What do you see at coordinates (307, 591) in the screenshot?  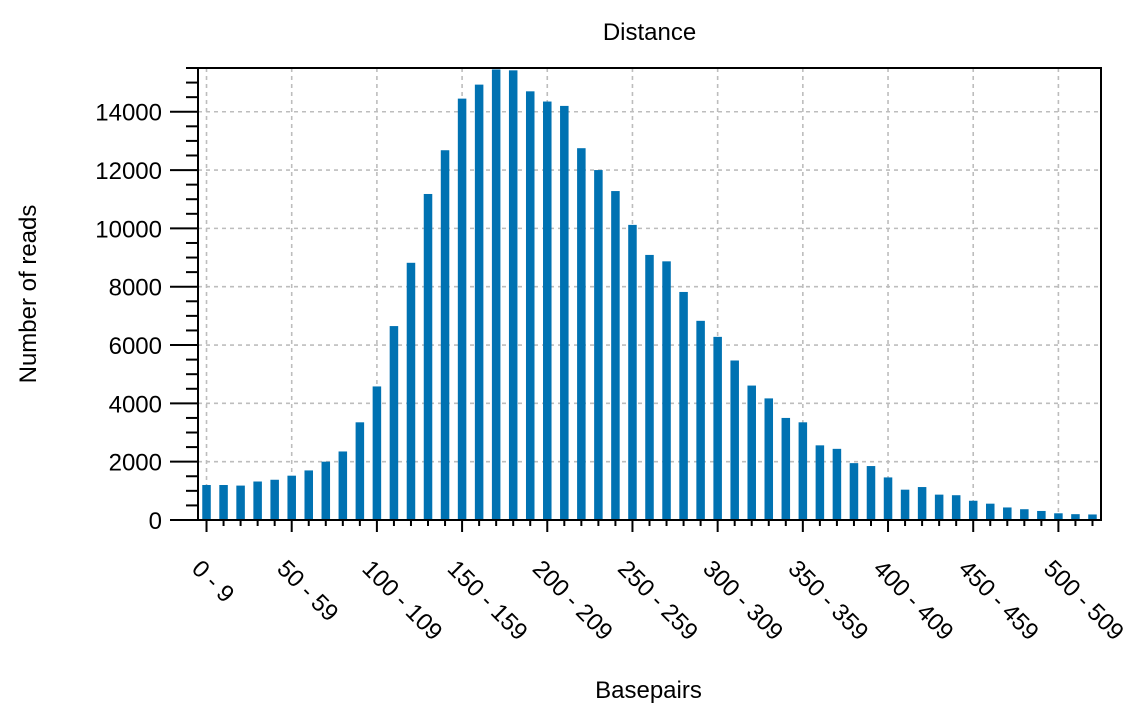 I see `x-tick-label: 50 - 59` at bounding box center [307, 591].